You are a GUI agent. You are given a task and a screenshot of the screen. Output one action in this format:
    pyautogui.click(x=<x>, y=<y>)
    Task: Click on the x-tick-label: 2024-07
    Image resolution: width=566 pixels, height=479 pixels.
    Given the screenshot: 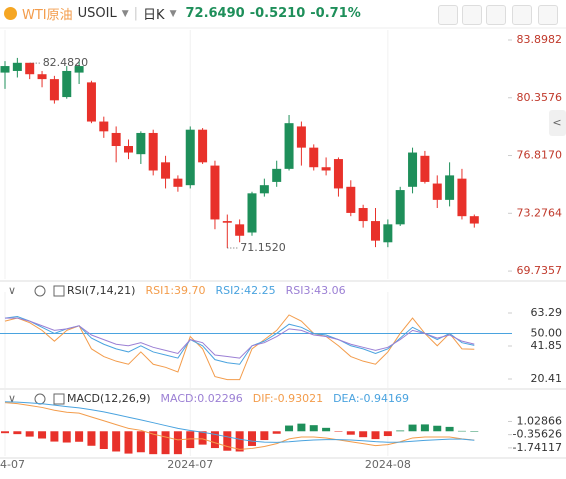 What is the action you would take?
    pyautogui.click(x=190, y=464)
    